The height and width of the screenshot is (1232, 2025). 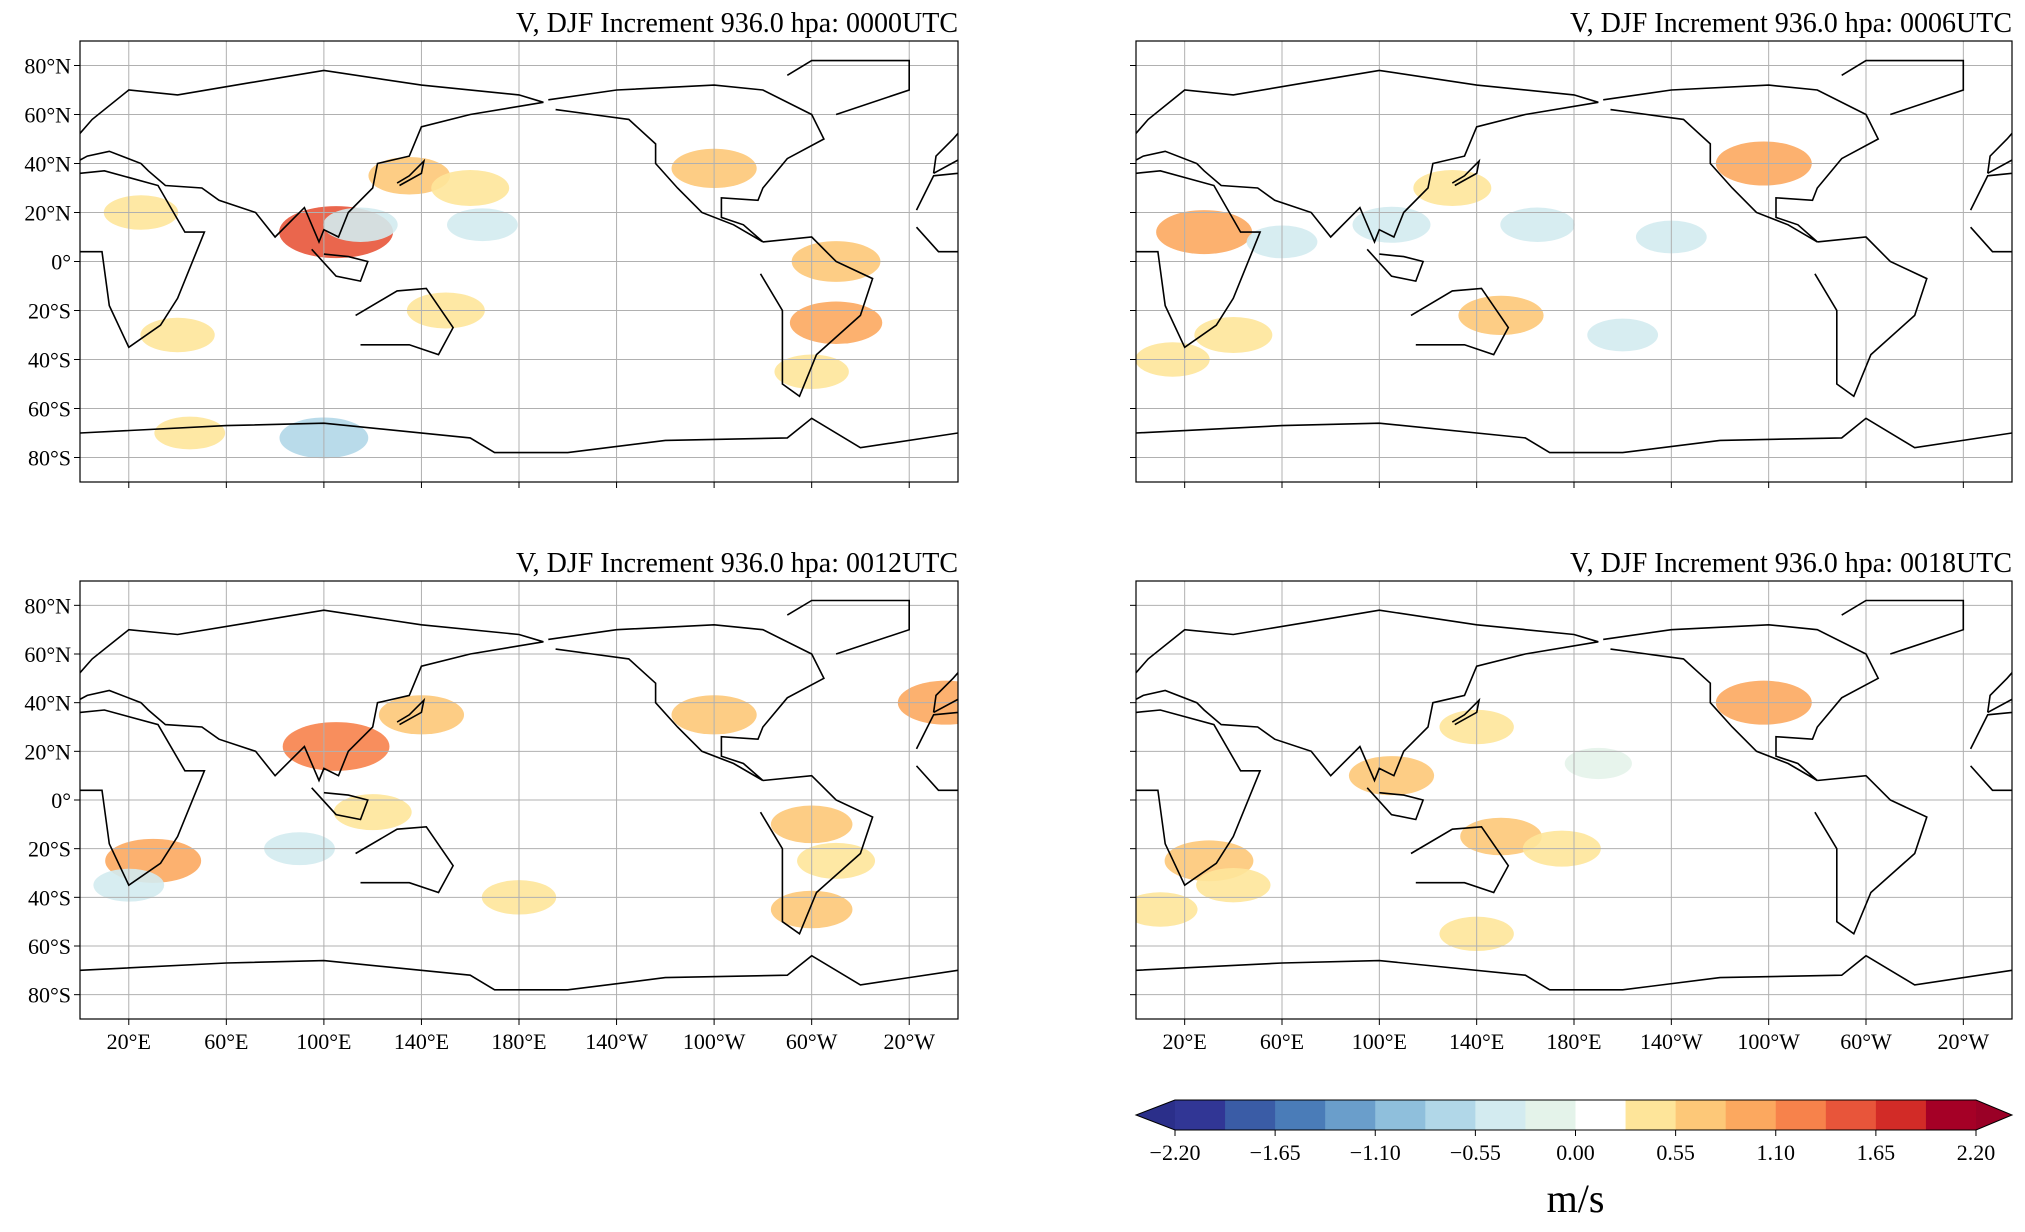 What do you see at coordinates (1866, 1041) in the screenshot?
I see `x-tick-label: 60°W` at bounding box center [1866, 1041].